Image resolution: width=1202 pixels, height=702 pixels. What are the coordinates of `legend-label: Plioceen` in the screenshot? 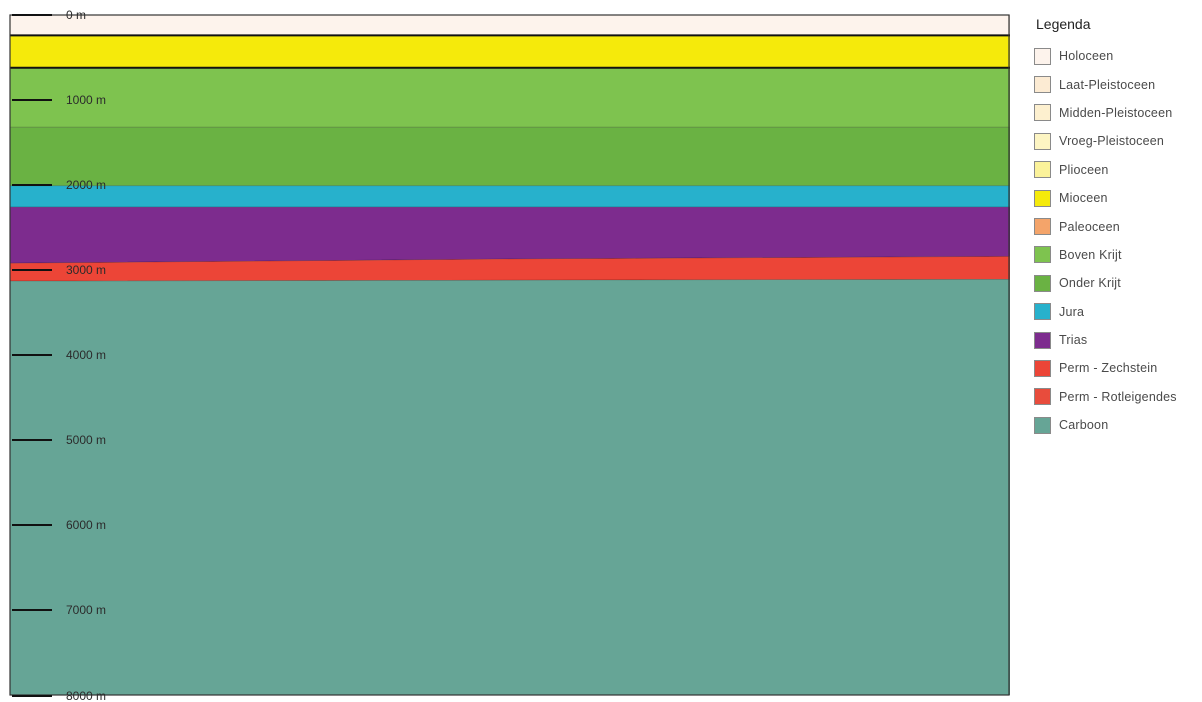 It's located at (1084, 169).